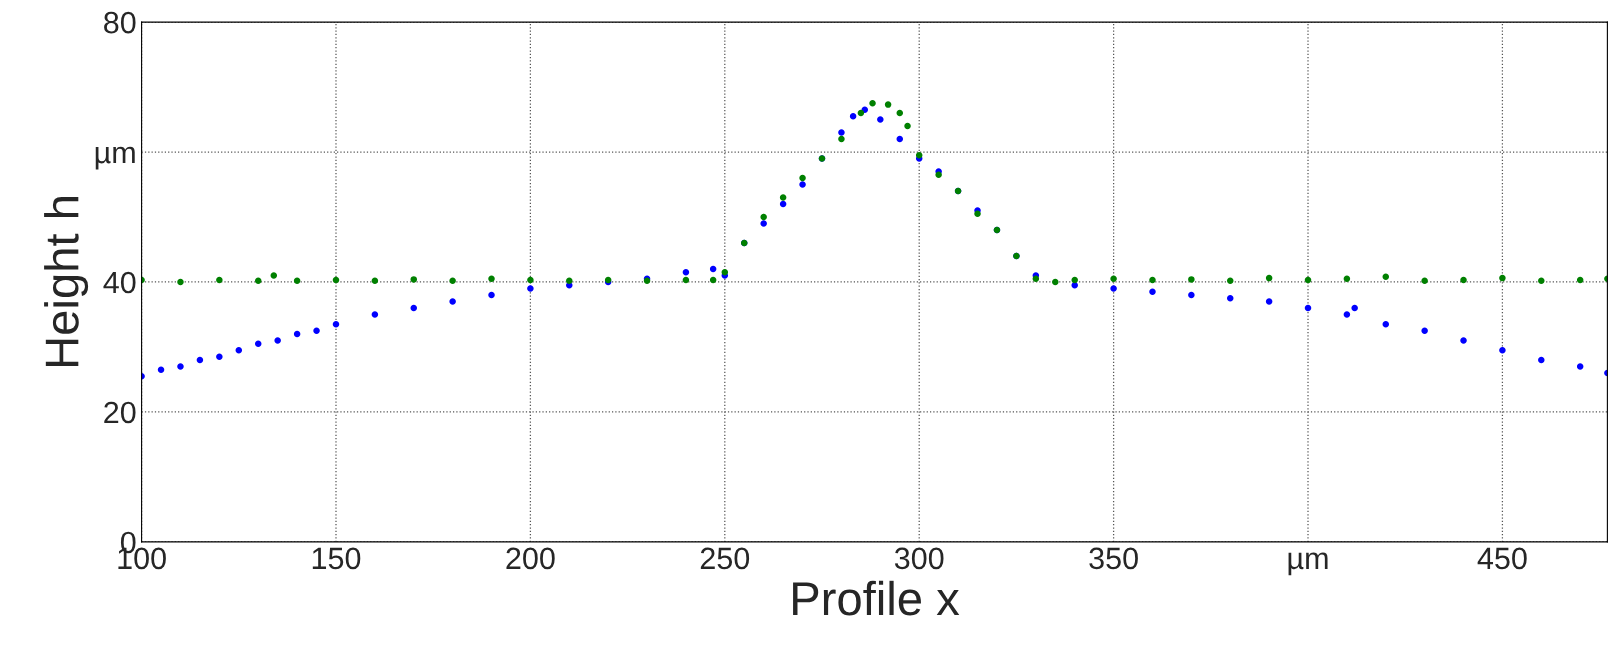  What do you see at coordinates (66, 282) in the screenshot?
I see `y-axis-title: Height h` at bounding box center [66, 282].